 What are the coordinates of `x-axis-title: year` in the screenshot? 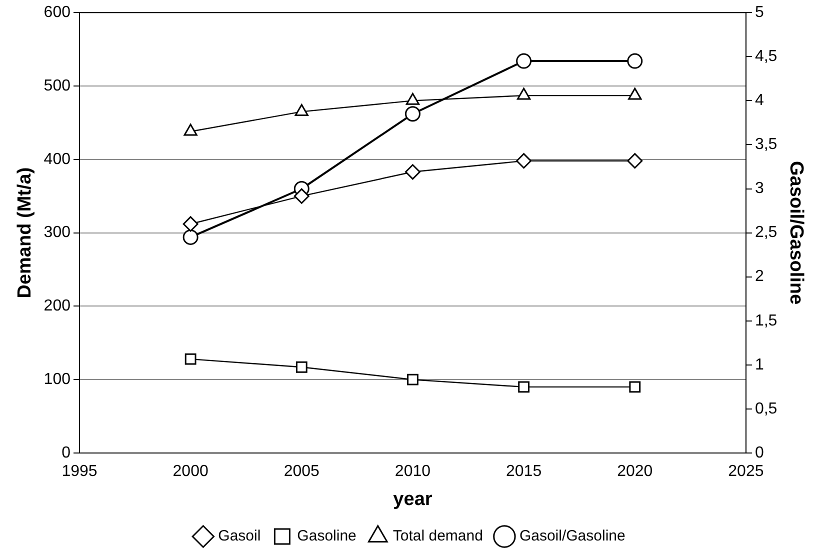 It's located at (413, 499).